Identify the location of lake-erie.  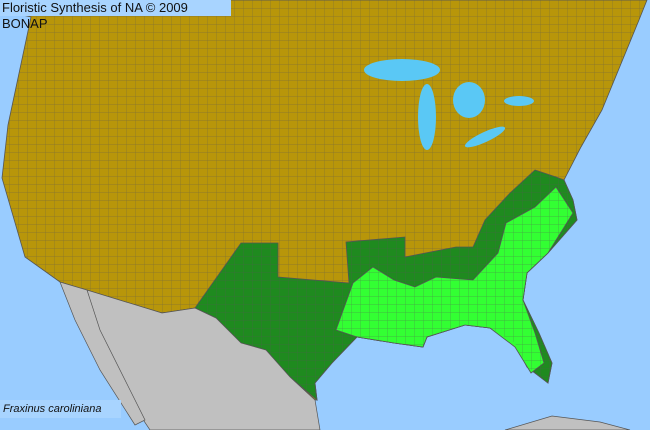
(485, 137).